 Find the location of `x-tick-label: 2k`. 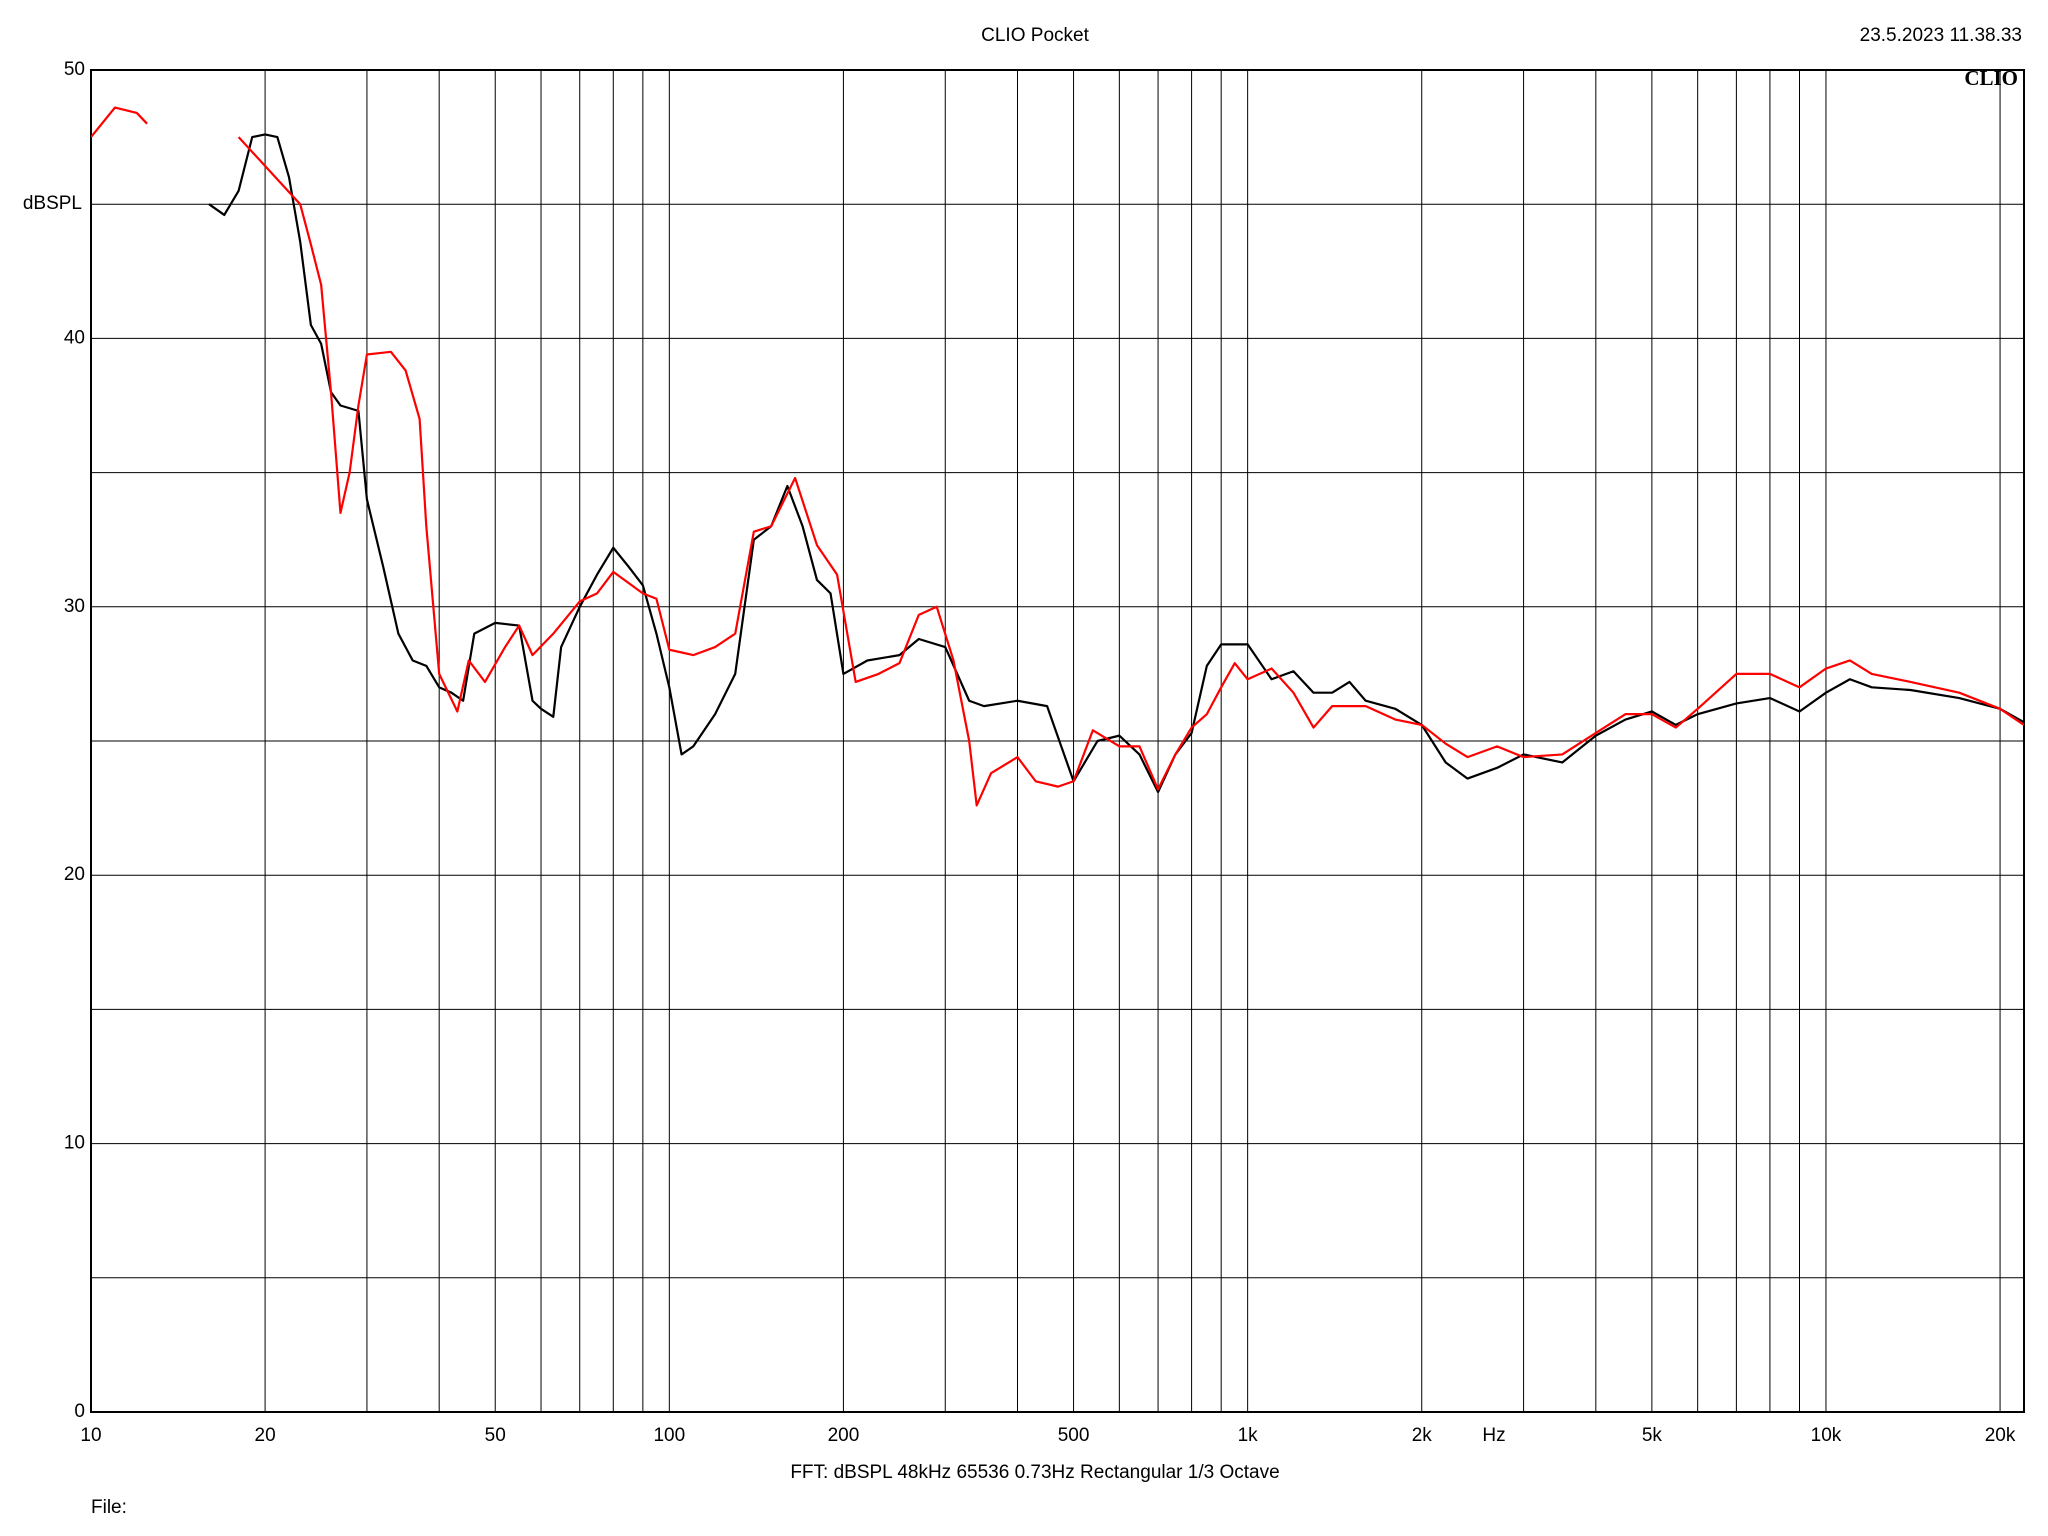

x-tick-label: 2k is located at coordinates (1422, 1435).